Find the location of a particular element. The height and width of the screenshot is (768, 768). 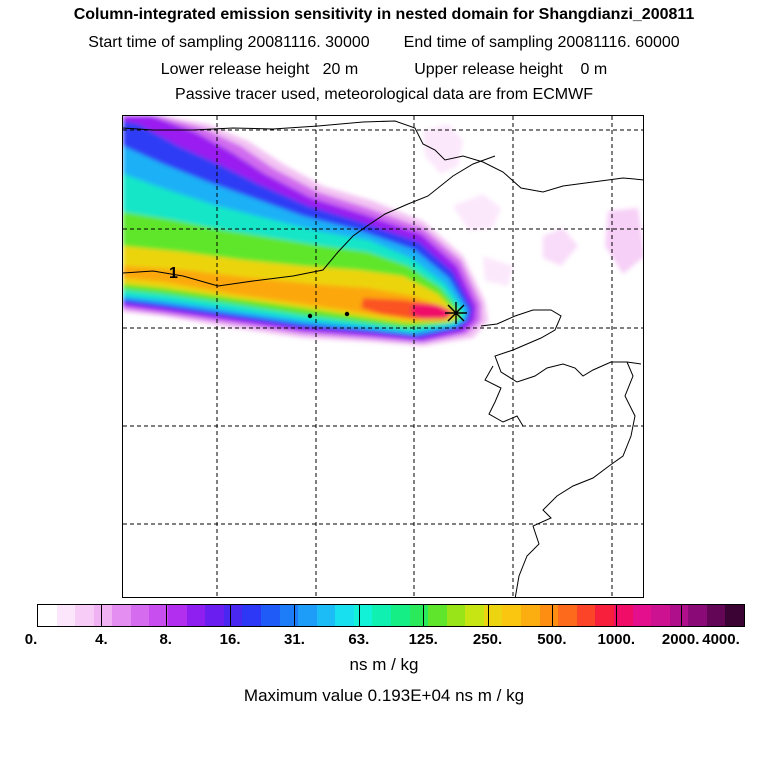

colorbar-tick-label: 125. is located at coordinates (423, 639).